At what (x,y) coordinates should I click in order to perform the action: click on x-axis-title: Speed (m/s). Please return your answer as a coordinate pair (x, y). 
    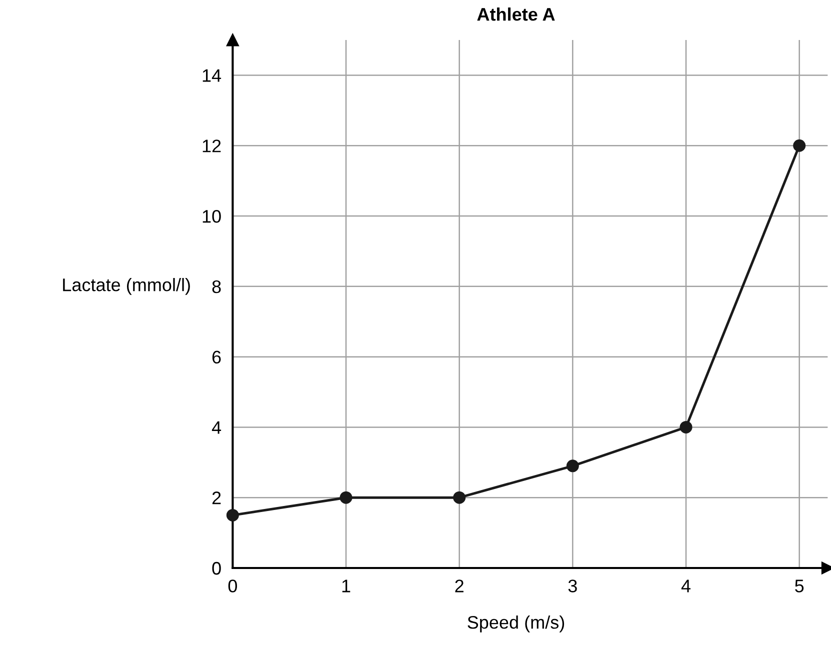
    Looking at the image, I should click on (516, 624).